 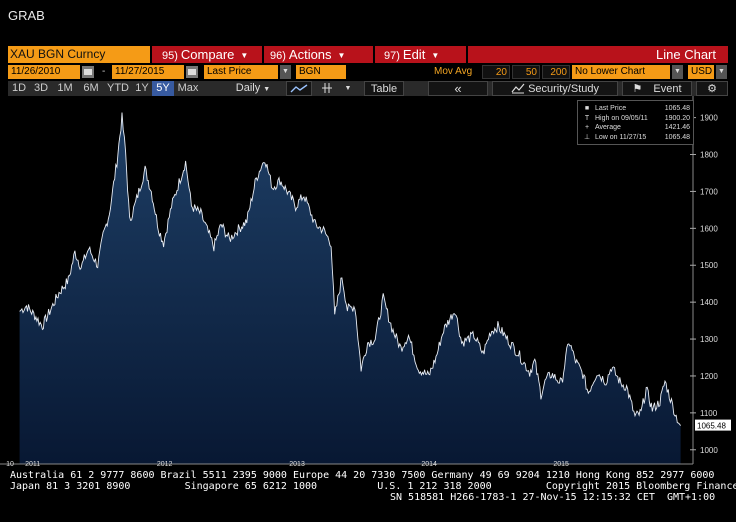 I want to click on legend-row: ■ Last Price 1065.48, so click(x=636, y=108).